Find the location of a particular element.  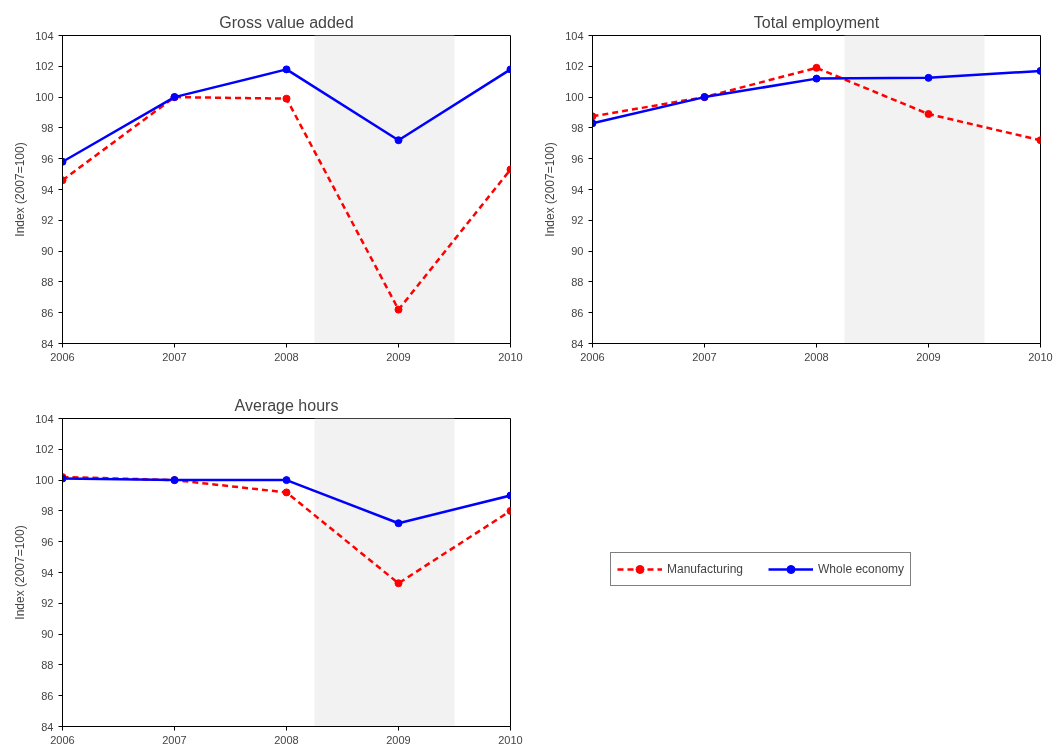

chart-title: Average hours is located at coordinates (286, 405).